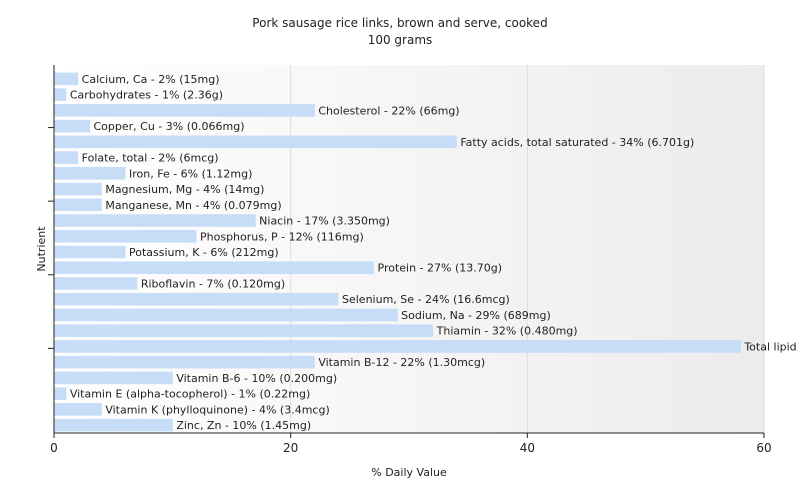 The width and height of the screenshot is (800, 500). What do you see at coordinates (146, 95) in the screenshot?
I see `bar-label: Carbohydrates - 1% (2.36g)` at bounding box center [146, 95].